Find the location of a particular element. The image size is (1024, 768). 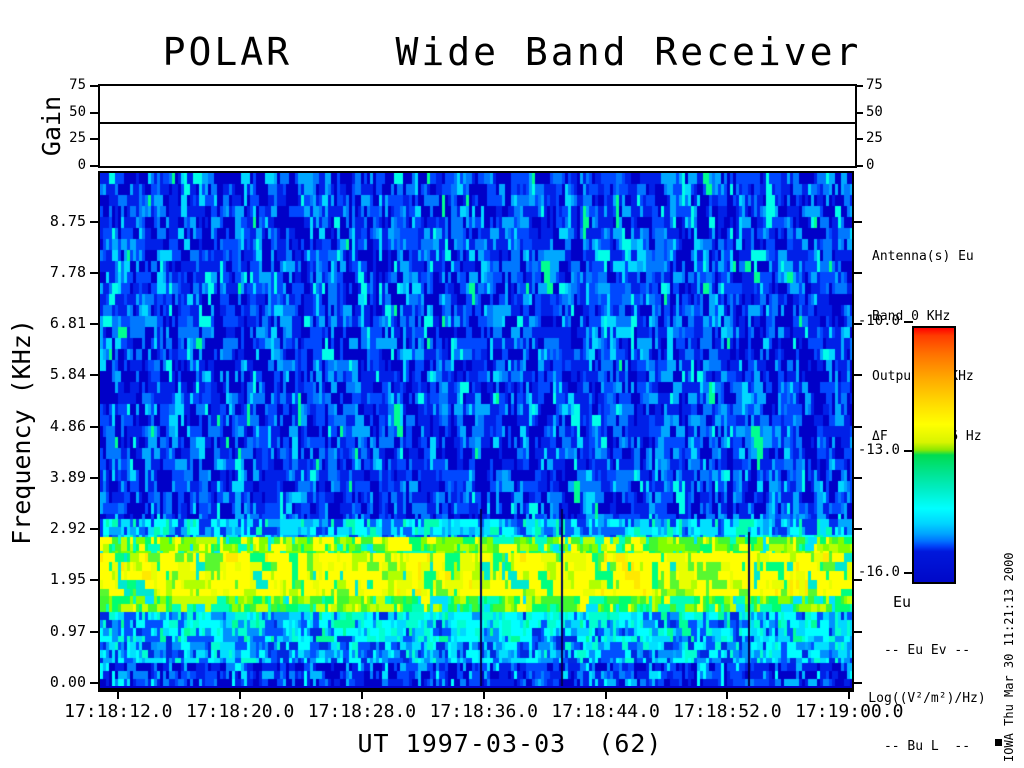

time-tick-label: 17:18:36.0 is located at coordinates (483, 711).